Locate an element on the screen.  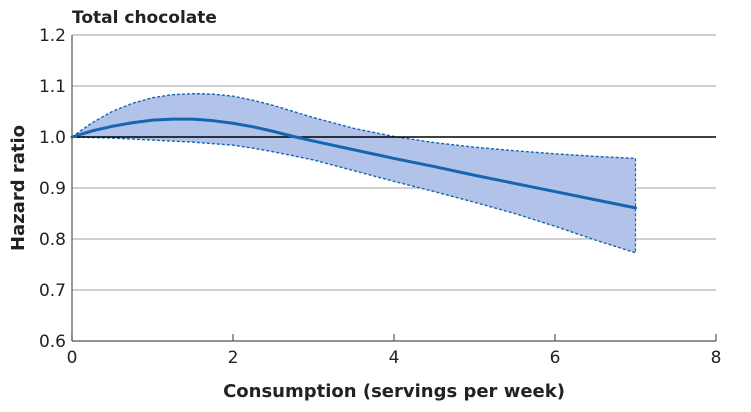
upper-bound-line is located at coordinates (353, 126).